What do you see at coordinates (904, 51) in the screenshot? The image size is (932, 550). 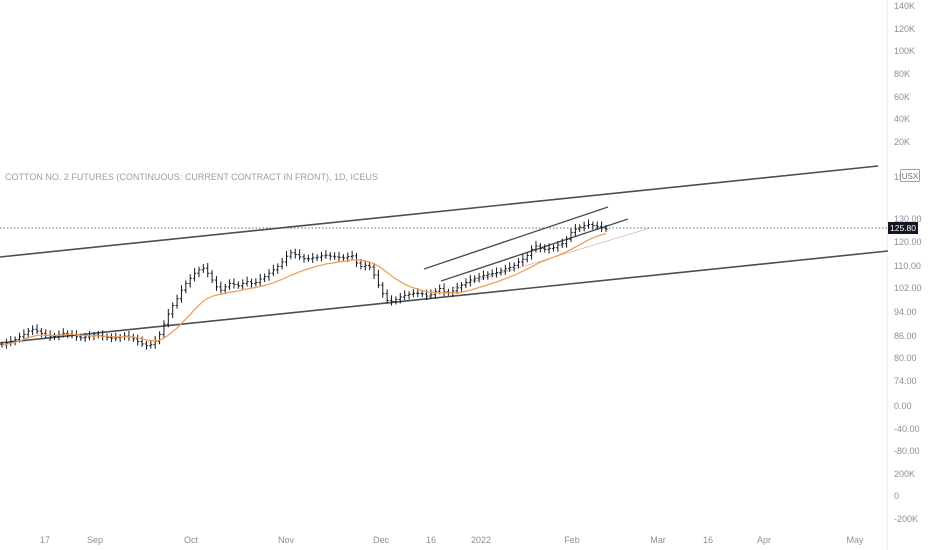 I see `price-axis-label: 100K` at bounding box center [904, 51].